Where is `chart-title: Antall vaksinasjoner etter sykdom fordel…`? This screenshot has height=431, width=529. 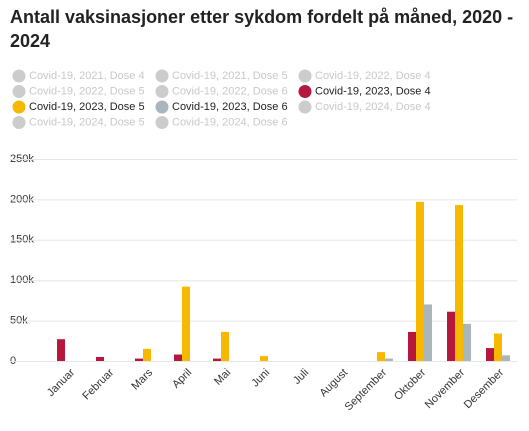 chart-title: Antall vaksinasjoner etter sykdom fordel… is located at coordinates (261, 17).